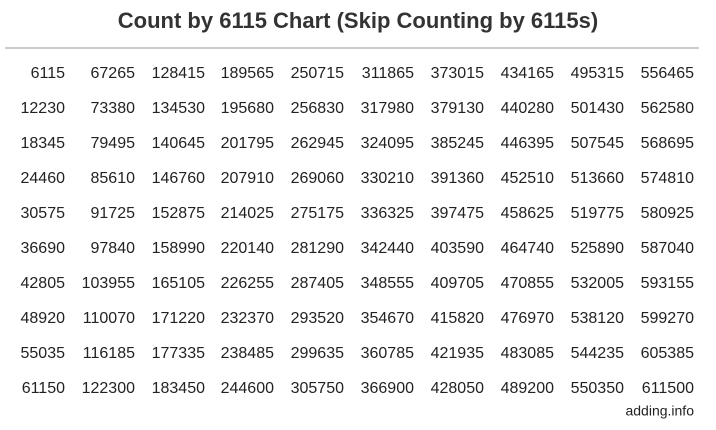  Describe the element at coordinates (247, 213) in the screenshot. I see `table-cell: 214025` at that location.